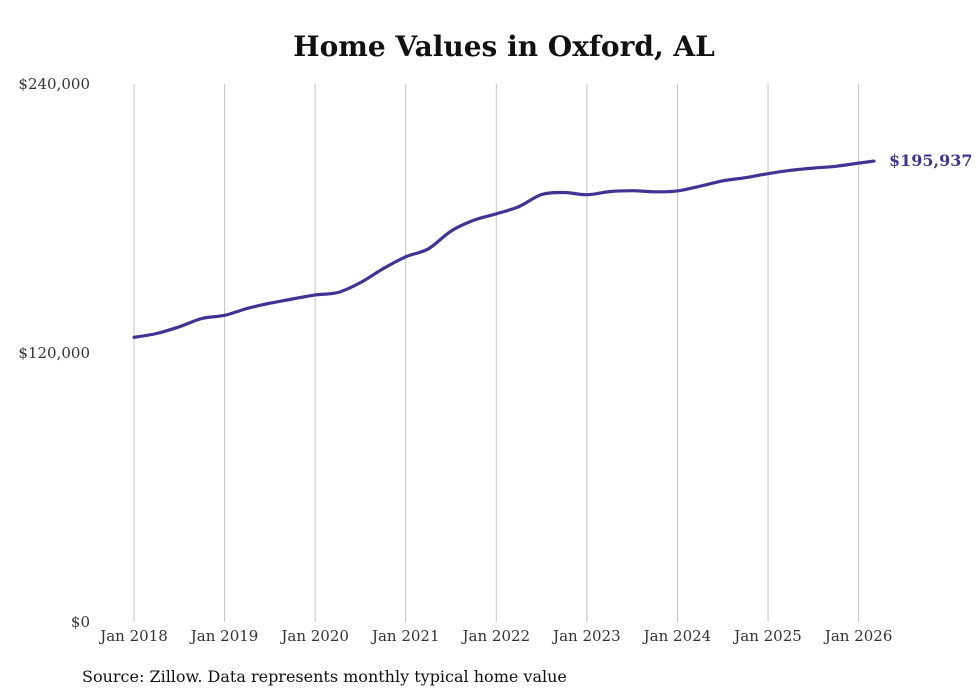  I want to click on x-tick-label: Jan 2019, so click(224, 636).